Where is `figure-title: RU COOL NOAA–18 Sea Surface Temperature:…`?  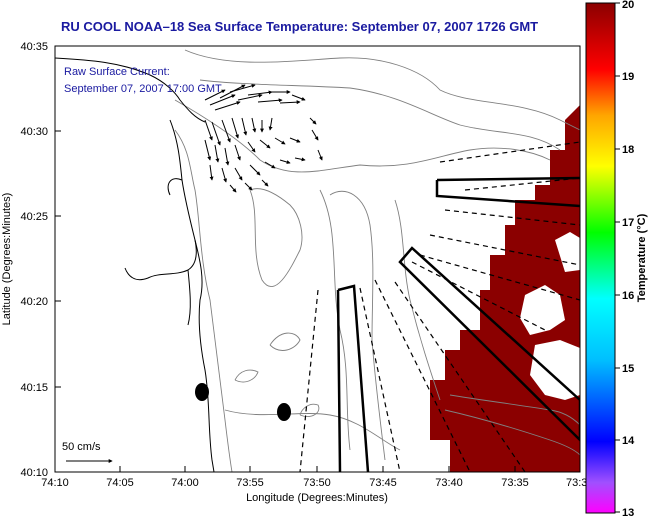
figure-title: RU COOL NOAA–18 Sea Surface Temperature:… is located at coordinates (299, 26).